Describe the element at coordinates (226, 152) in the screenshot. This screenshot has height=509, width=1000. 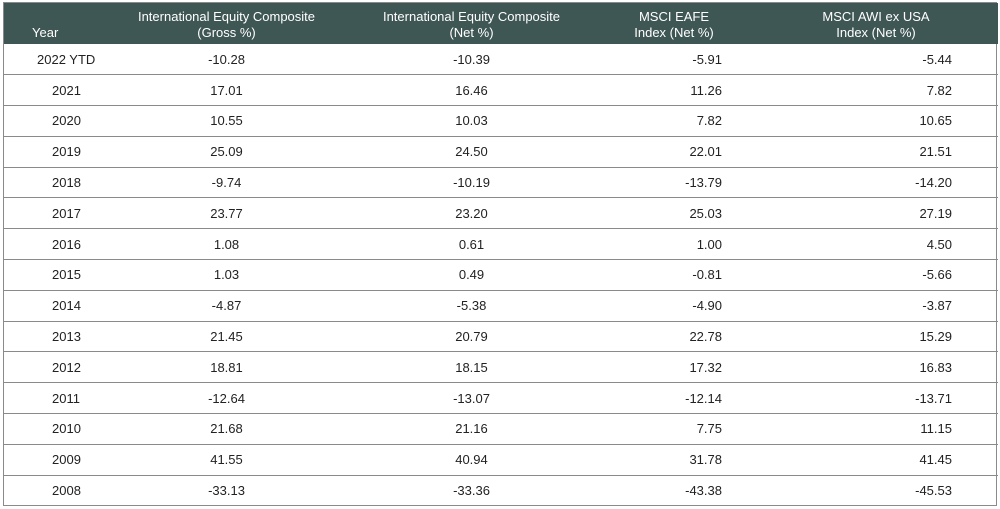
I see `cell-composite-gross: 25.09` at that location.